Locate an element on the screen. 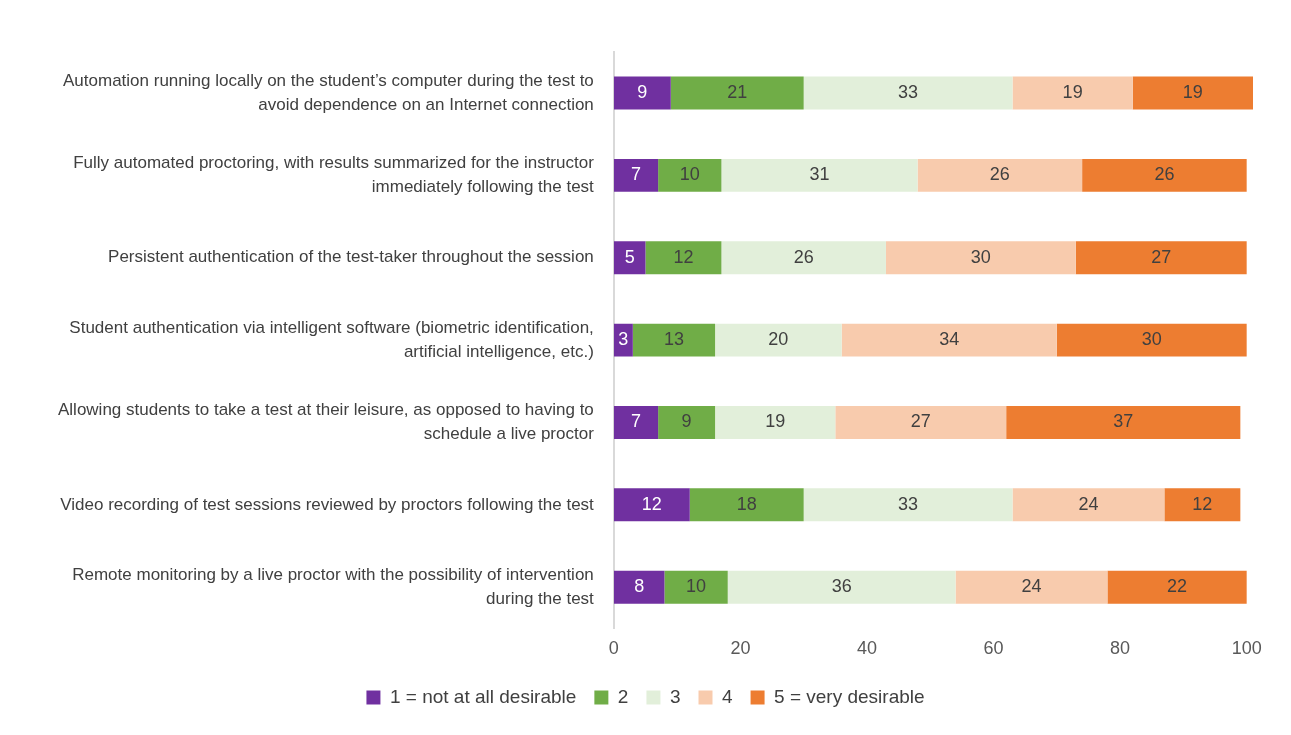  legend-label: 1 = not at all desirable is located at coordinates (483, 696).